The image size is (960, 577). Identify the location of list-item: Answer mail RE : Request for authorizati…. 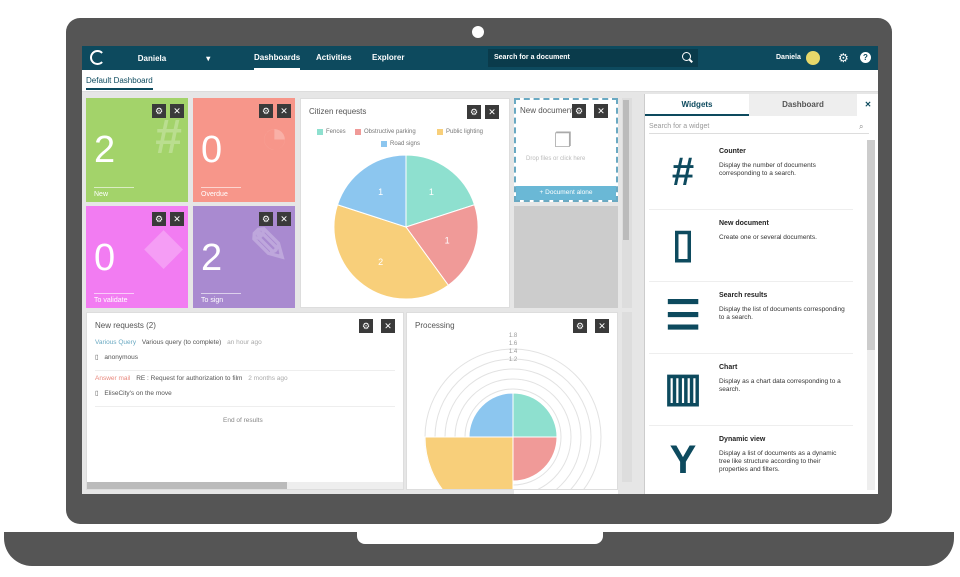
(245, 389).